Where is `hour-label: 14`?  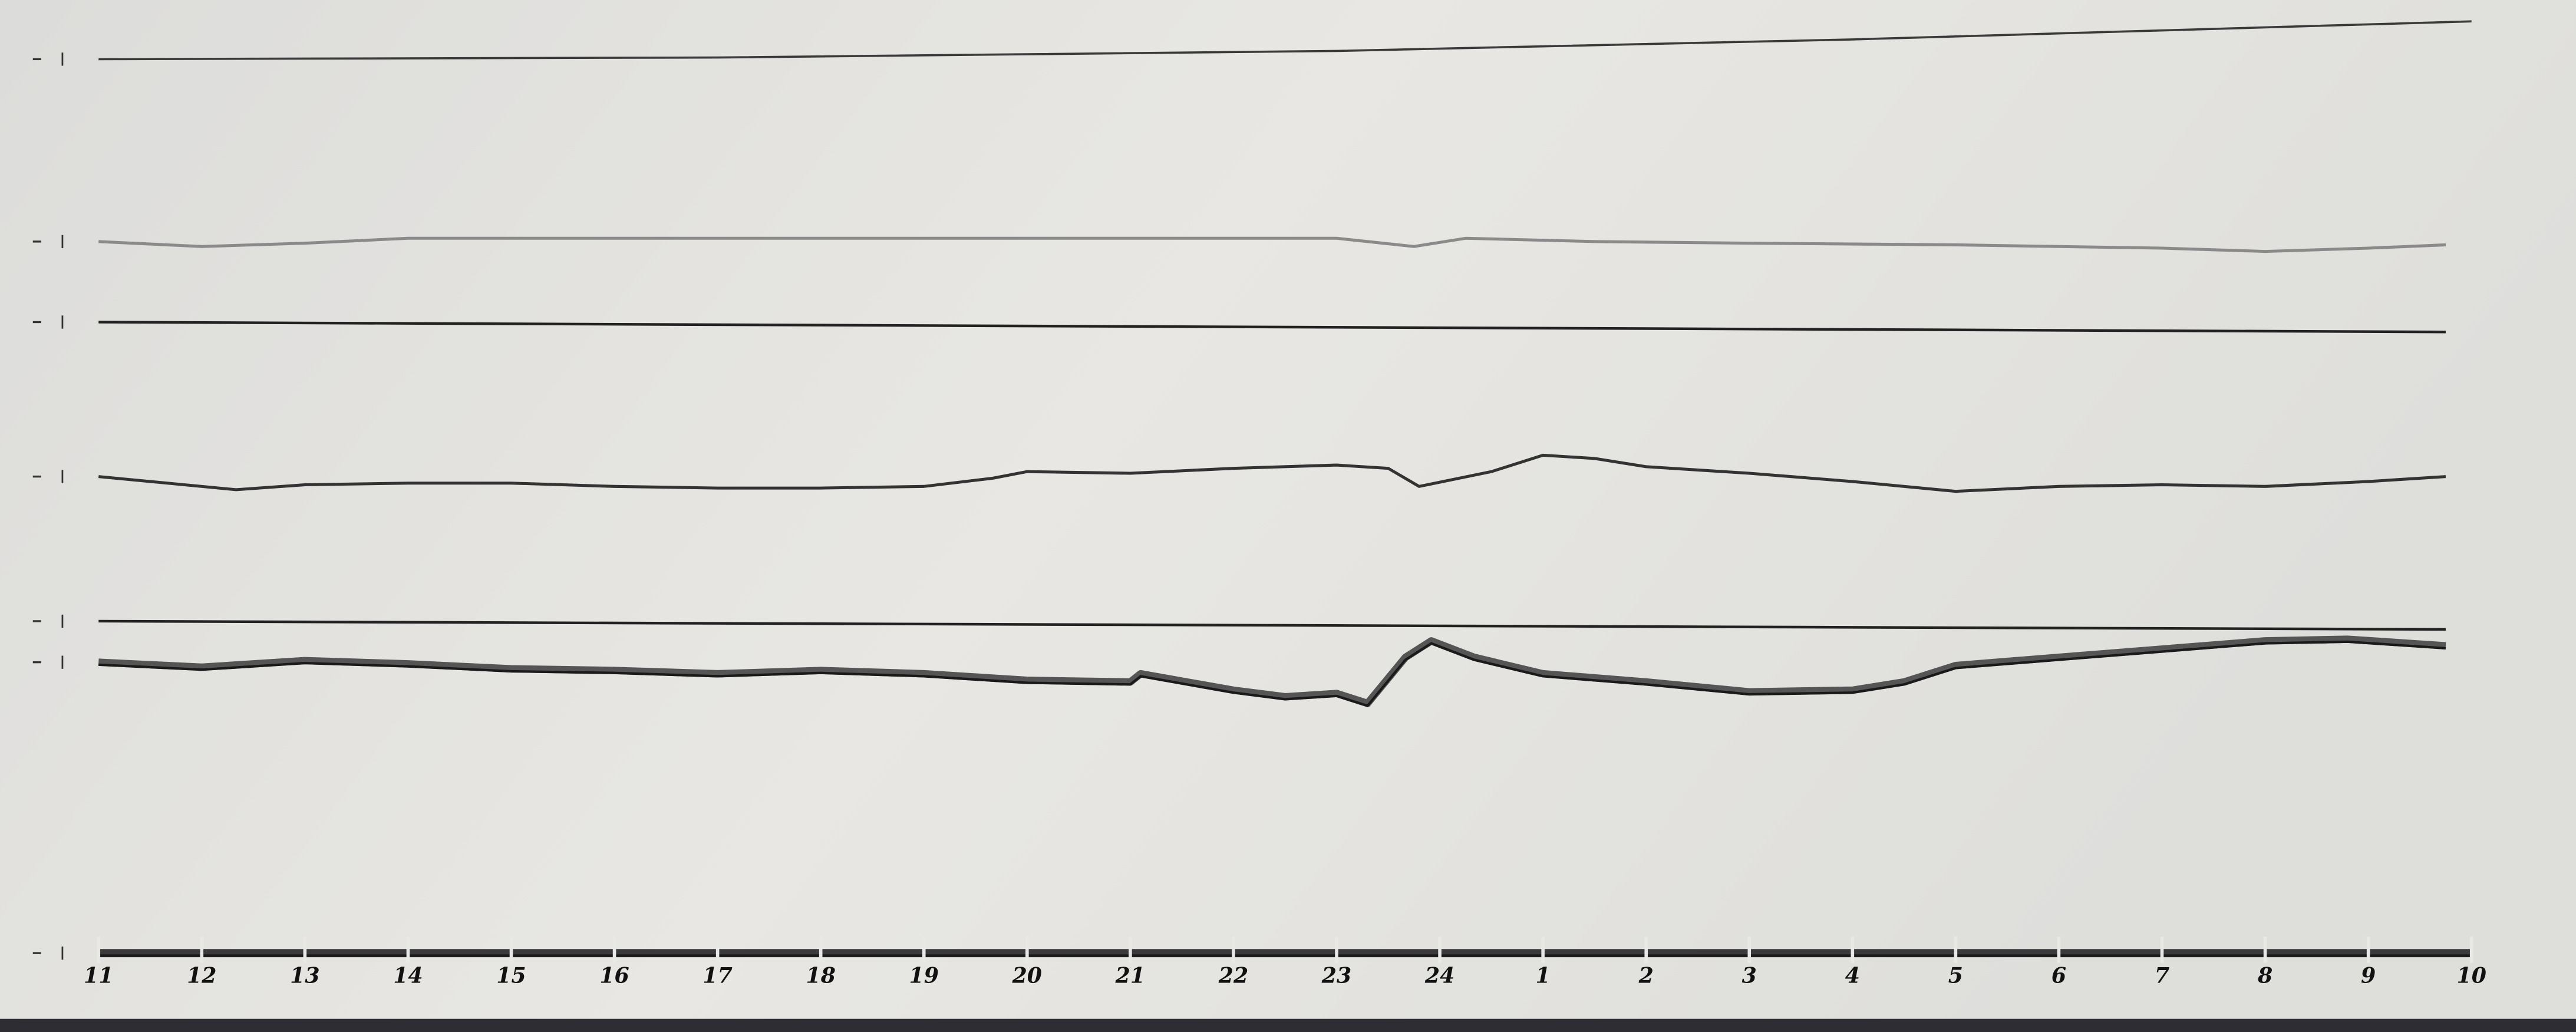
hour-label: 14 is located at coordinates (408, 975).